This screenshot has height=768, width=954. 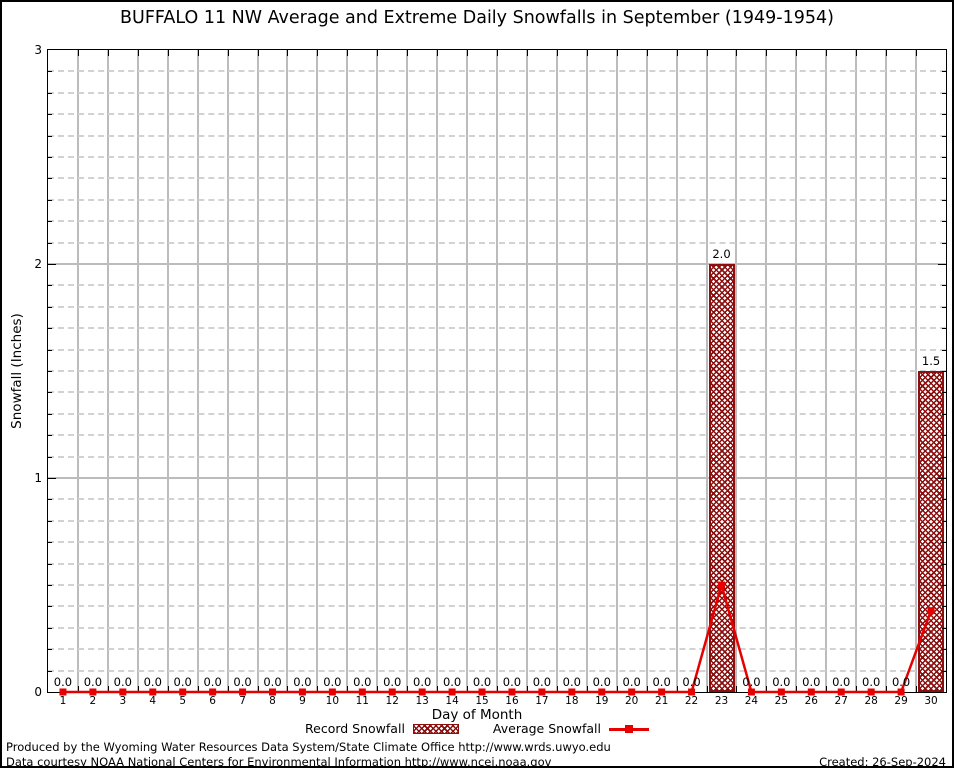 What do you see at coordinates (332, 701) in the screenshot?
I see `x-tick-label: 10` at bounding box center [332, 701].